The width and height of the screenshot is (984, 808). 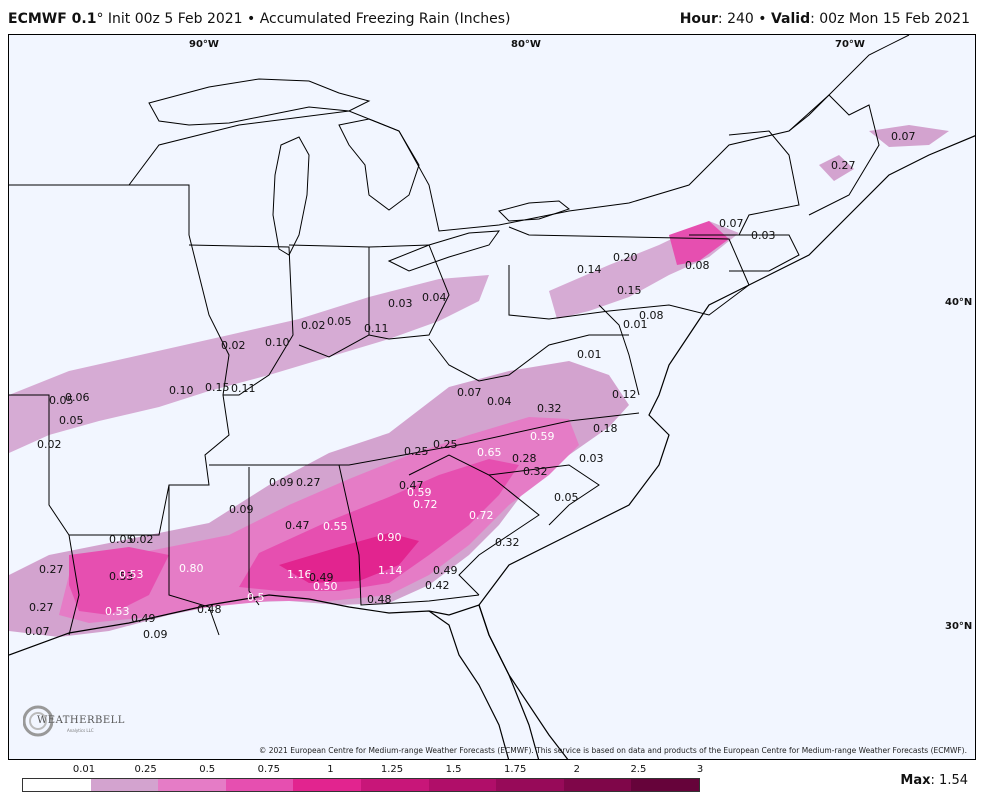 I want to click on lat-40-label: 40°N, so click(x=958, y=302).